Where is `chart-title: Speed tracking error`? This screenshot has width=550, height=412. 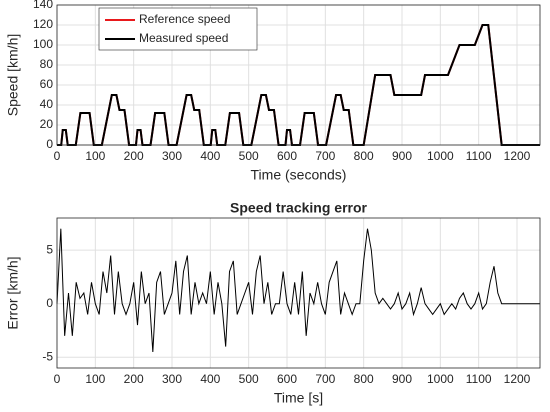 chart-title: Speed tracking error is located at coordinates (298, 208).